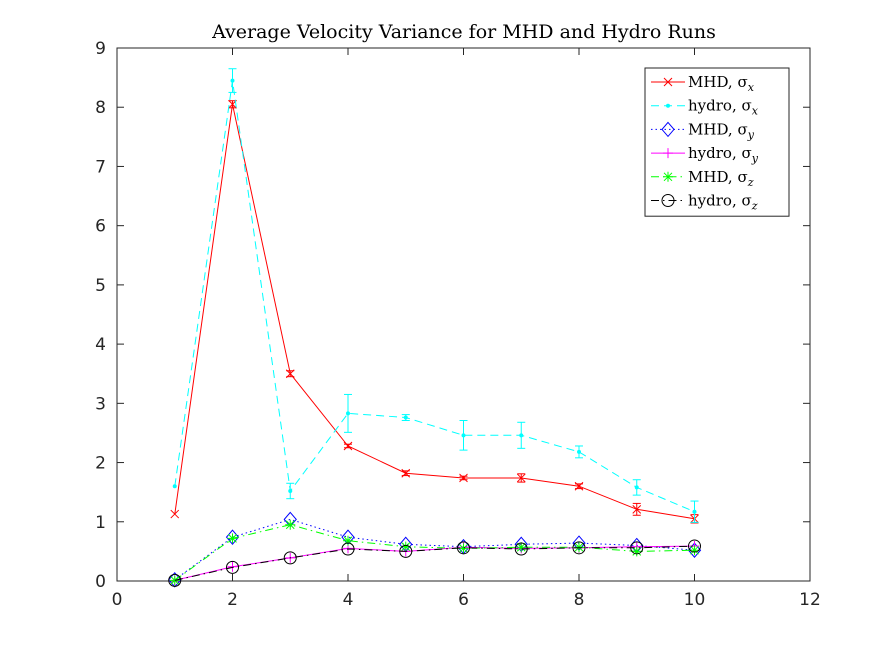 Image resolution: width=894 pixels, height=652 pixels. I want to click on legend-label: hydro, σx, so click(723, 107).